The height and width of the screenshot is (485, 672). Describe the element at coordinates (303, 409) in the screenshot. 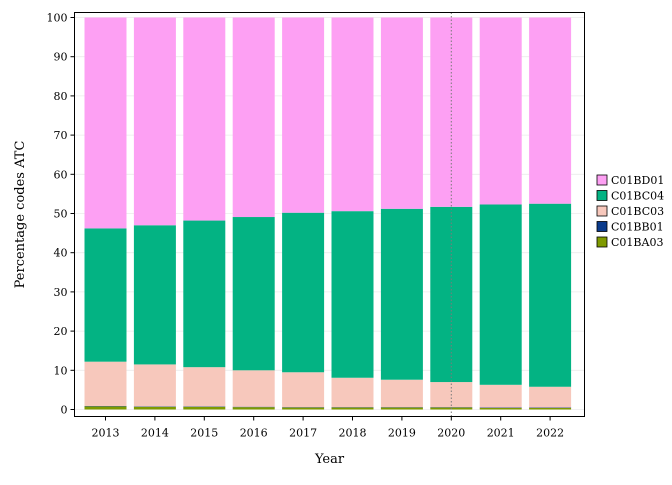

I see `bar-C01BA03-2017` at that location.